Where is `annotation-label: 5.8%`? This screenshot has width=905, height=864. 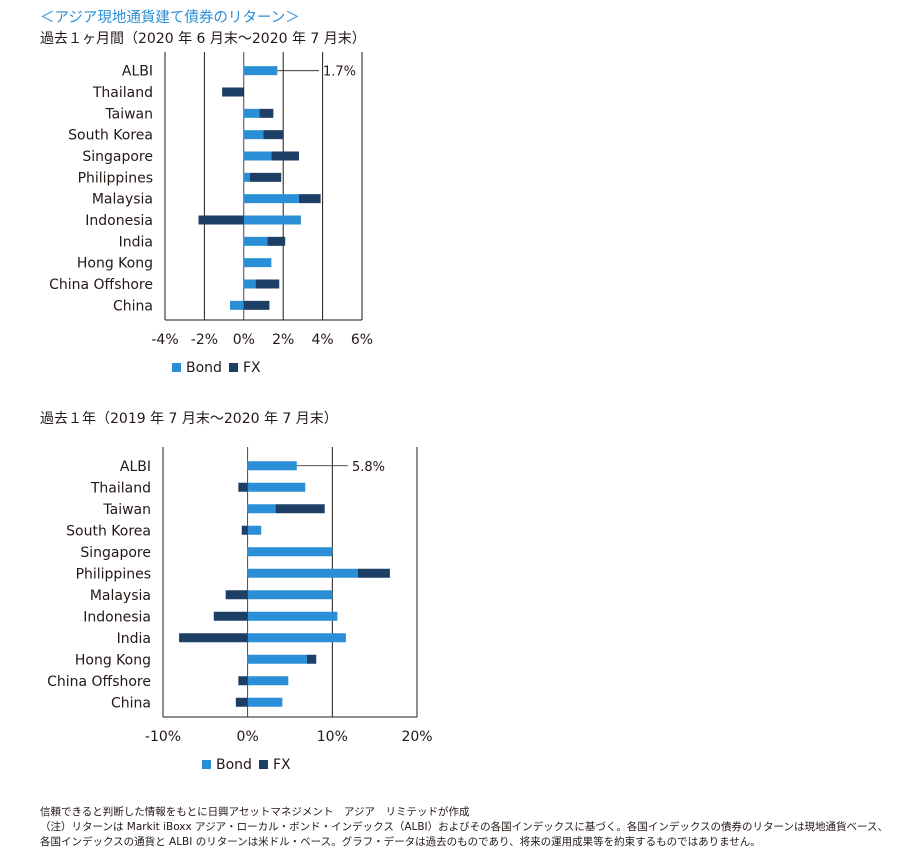
annotation-label: 5.8% is located at coordinates (368, 467).